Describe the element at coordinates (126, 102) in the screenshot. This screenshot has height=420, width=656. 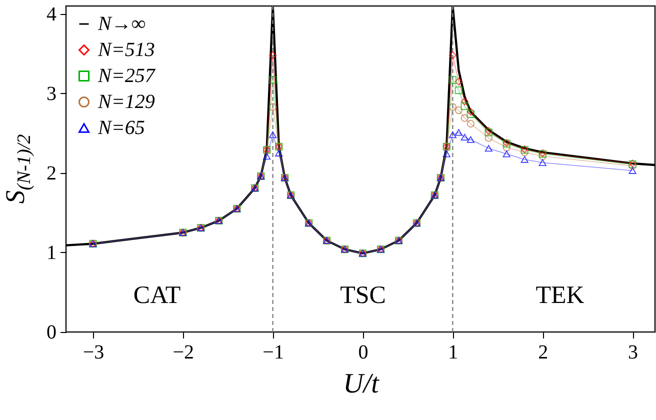
I see `legend-label: N=129` at that location.